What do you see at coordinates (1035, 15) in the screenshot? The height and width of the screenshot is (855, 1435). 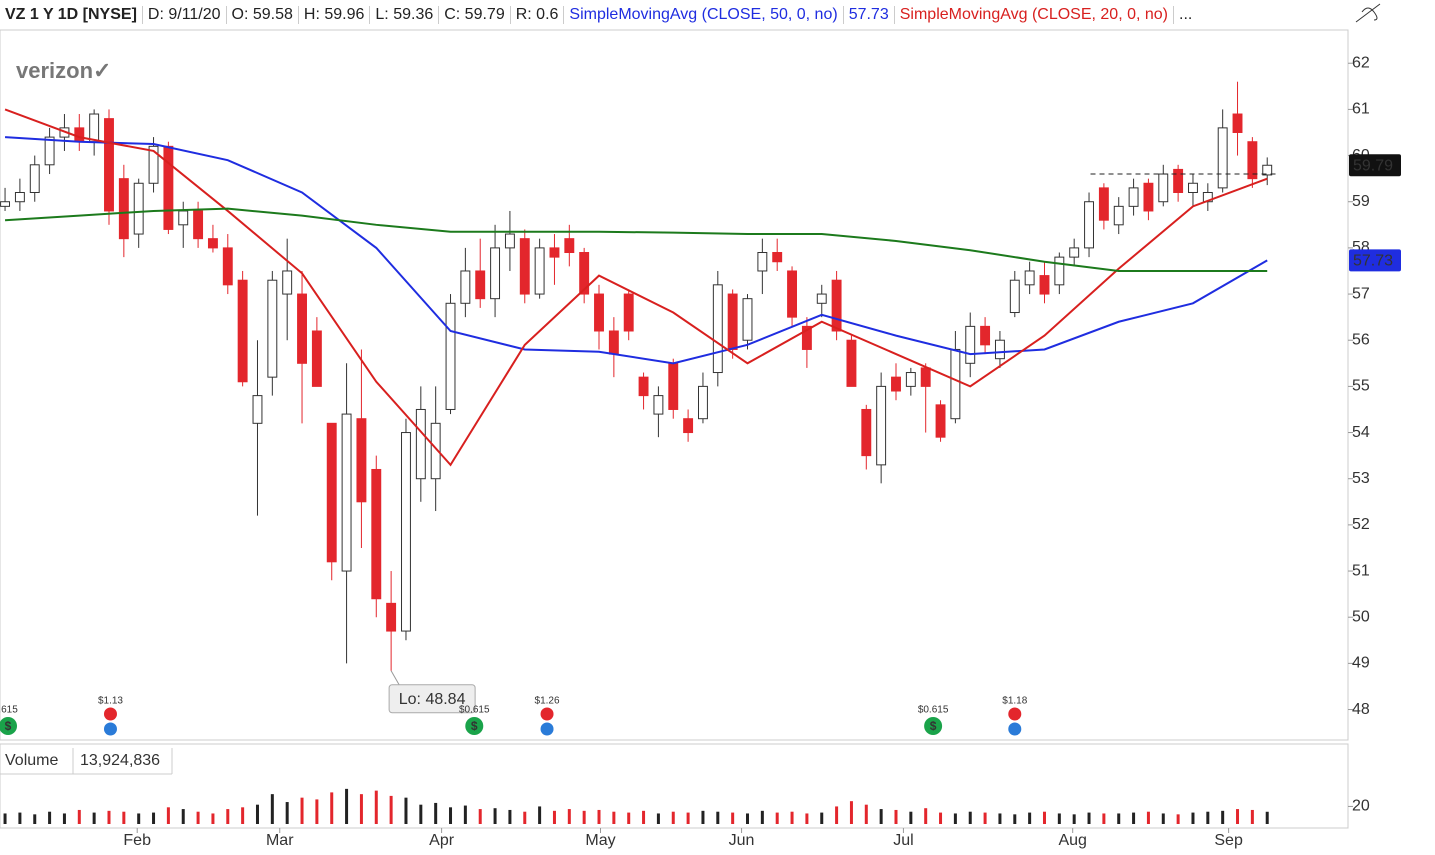 I see `legend-entry: SimpleMovingAvg (CLOSE, 20, 0, no)` at bounding box center [1035, 15].